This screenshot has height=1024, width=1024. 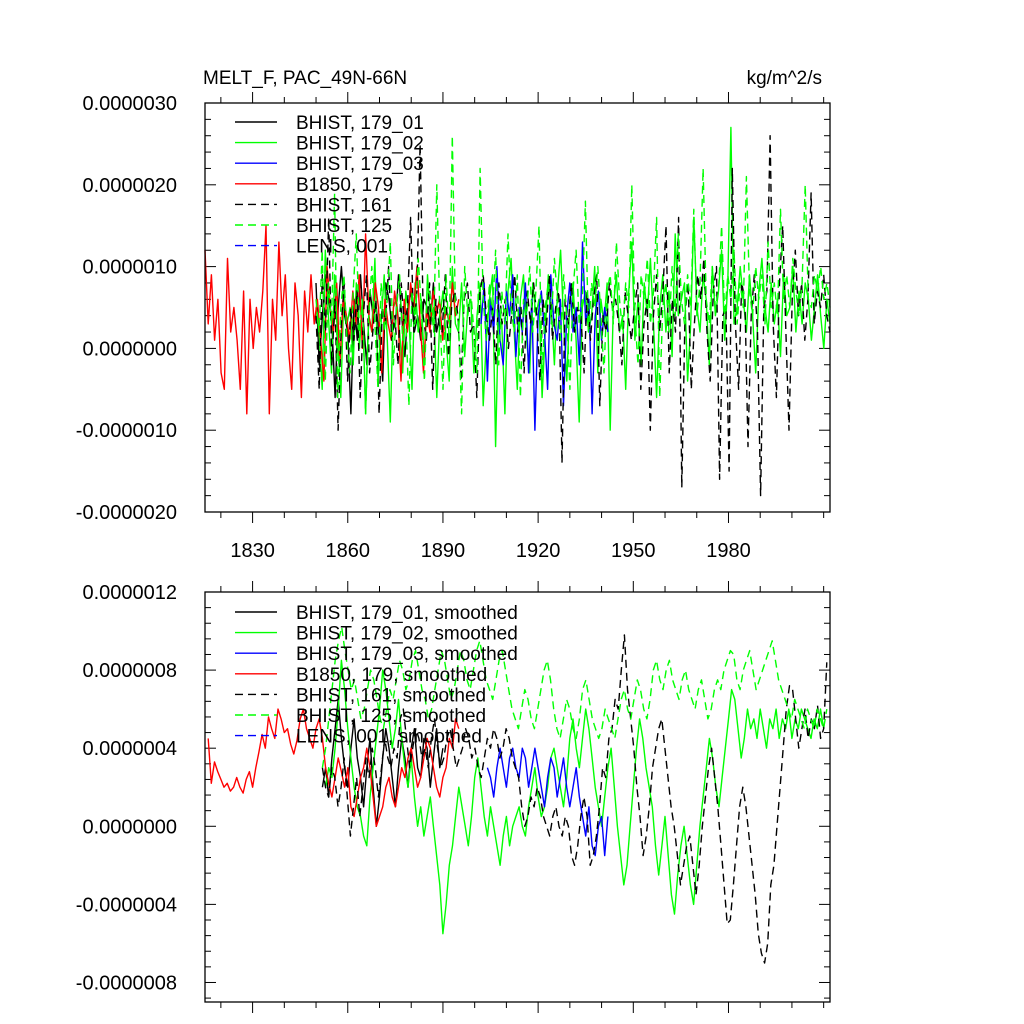 What do you see at coordinates (633, 551) in the screenshot?
I see `x-tick-label: 1950` at bounding box center [633, 551].